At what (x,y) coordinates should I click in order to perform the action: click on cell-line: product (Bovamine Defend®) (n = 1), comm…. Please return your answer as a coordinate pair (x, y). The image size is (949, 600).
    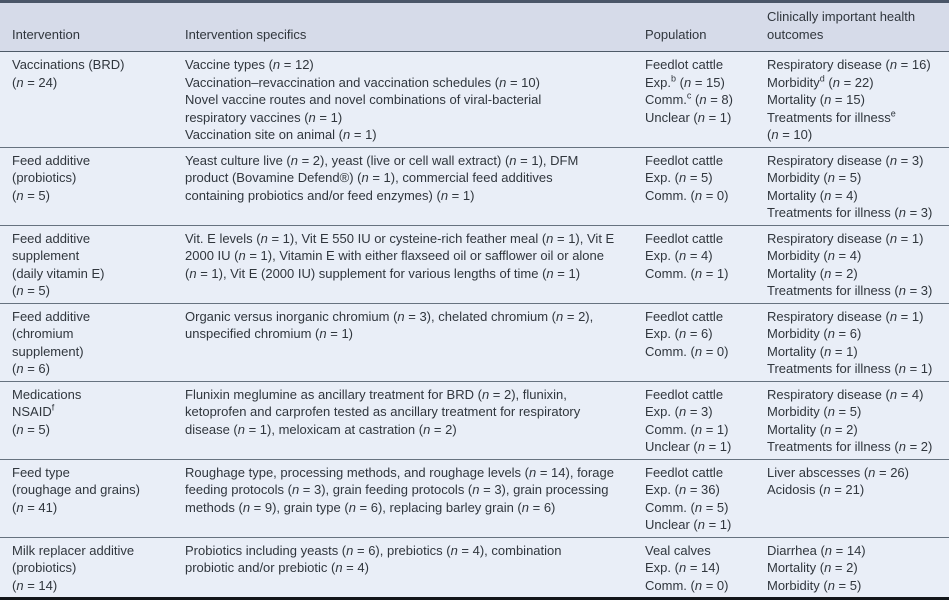
    Looking at the image, I should click on (369, 177).